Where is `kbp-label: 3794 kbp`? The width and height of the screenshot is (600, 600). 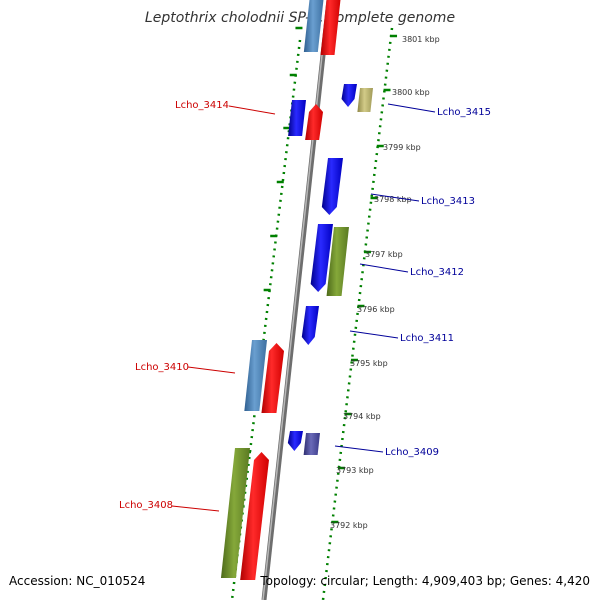
kbp-label: 3794 kbp is located at coordinates (362, 416).